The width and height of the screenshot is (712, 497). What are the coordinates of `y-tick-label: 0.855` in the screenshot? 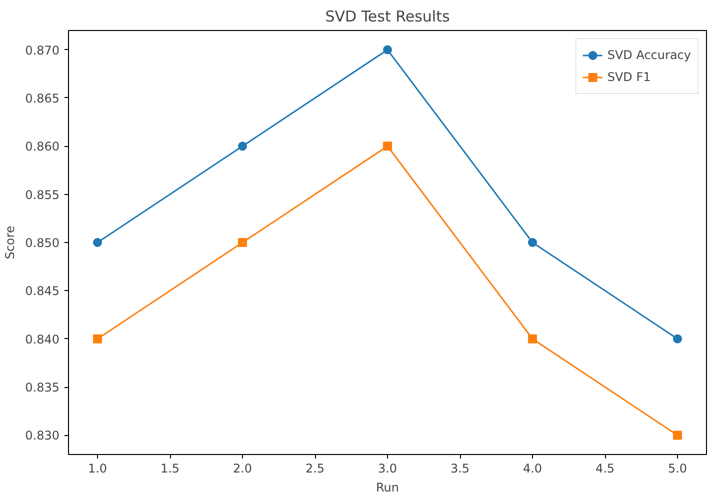 It's located at (42, 195).